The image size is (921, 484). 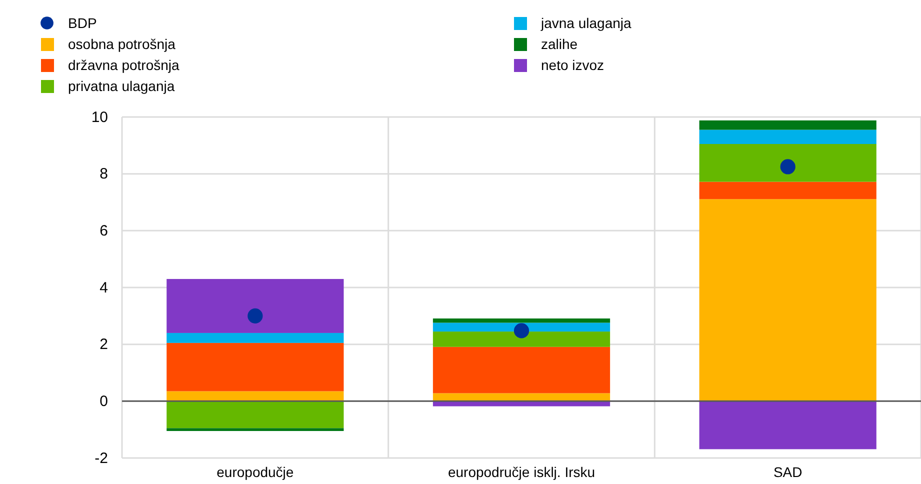 I want to click on legend-label: privatna ulaganja, so click(x=121, y=86).